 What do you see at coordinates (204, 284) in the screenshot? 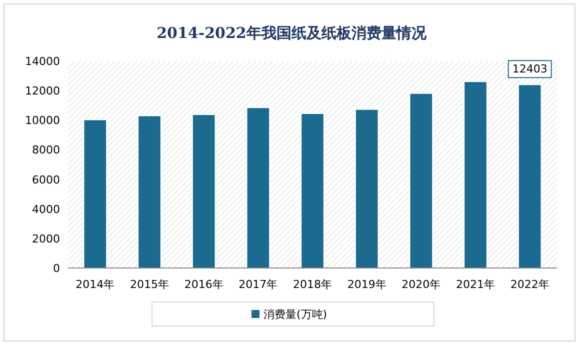
I see `x-tick-label: 2016年` at bounding box center [204, 284].